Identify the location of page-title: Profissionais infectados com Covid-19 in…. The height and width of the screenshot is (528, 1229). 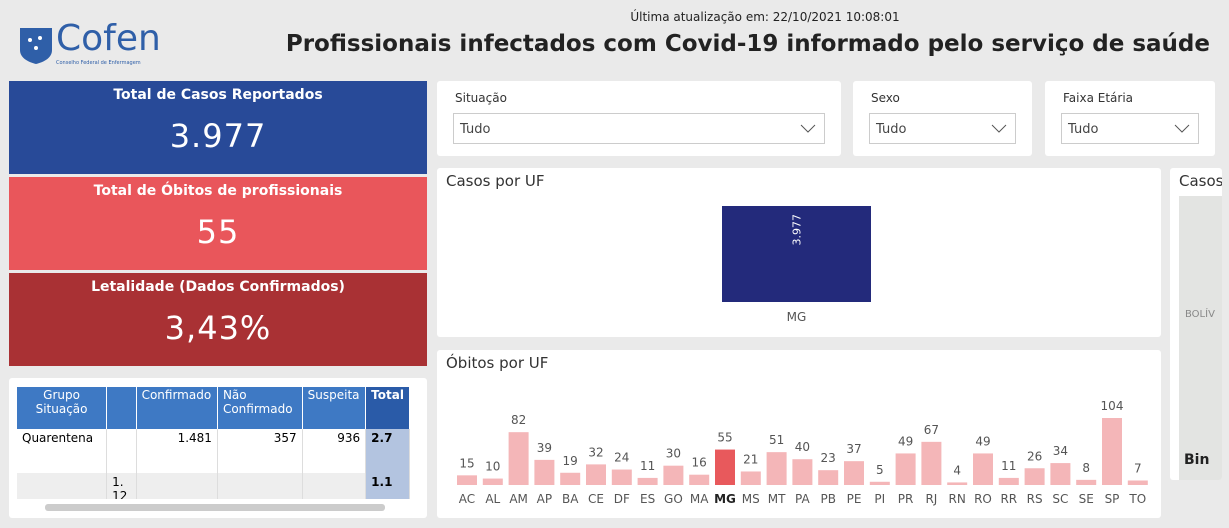
(747, 44).